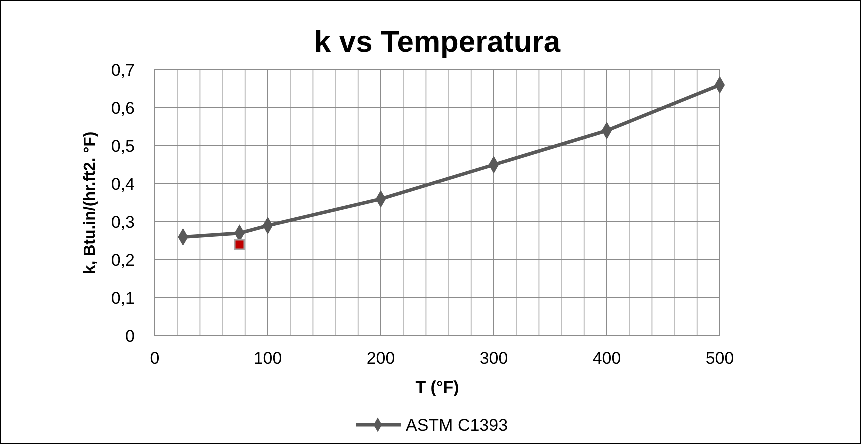 This screenshot has width=862, height=445. Describe the element at coordinates (438, 387) in the screenshot. I see `x-axis-title: T (°F)` at that location.